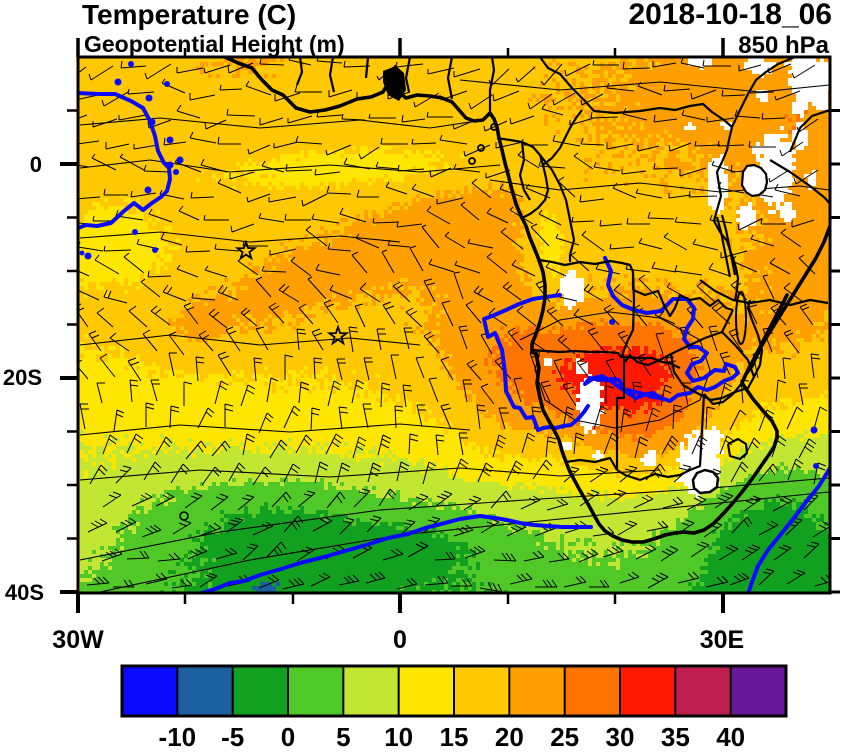 The height and width of the screenshot is (755, 850). I want to click on svg-text: Temperature (C), so click(189, 15).